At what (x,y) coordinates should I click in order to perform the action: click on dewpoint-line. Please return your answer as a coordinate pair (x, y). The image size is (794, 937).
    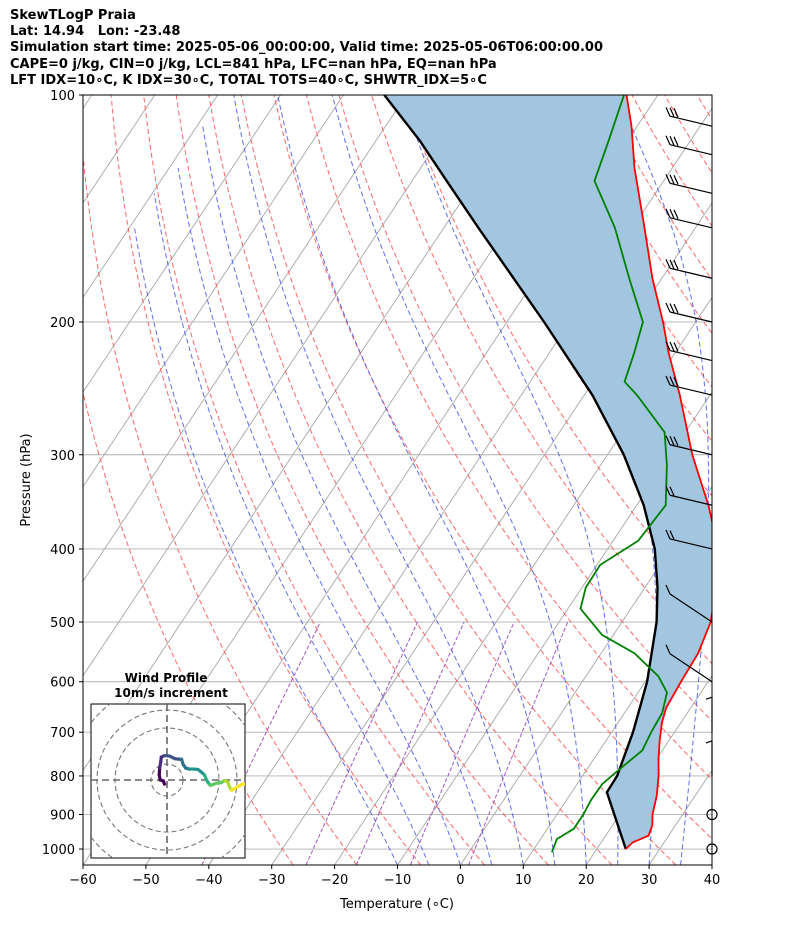
    Looking at the image, I should click on (609, 474).